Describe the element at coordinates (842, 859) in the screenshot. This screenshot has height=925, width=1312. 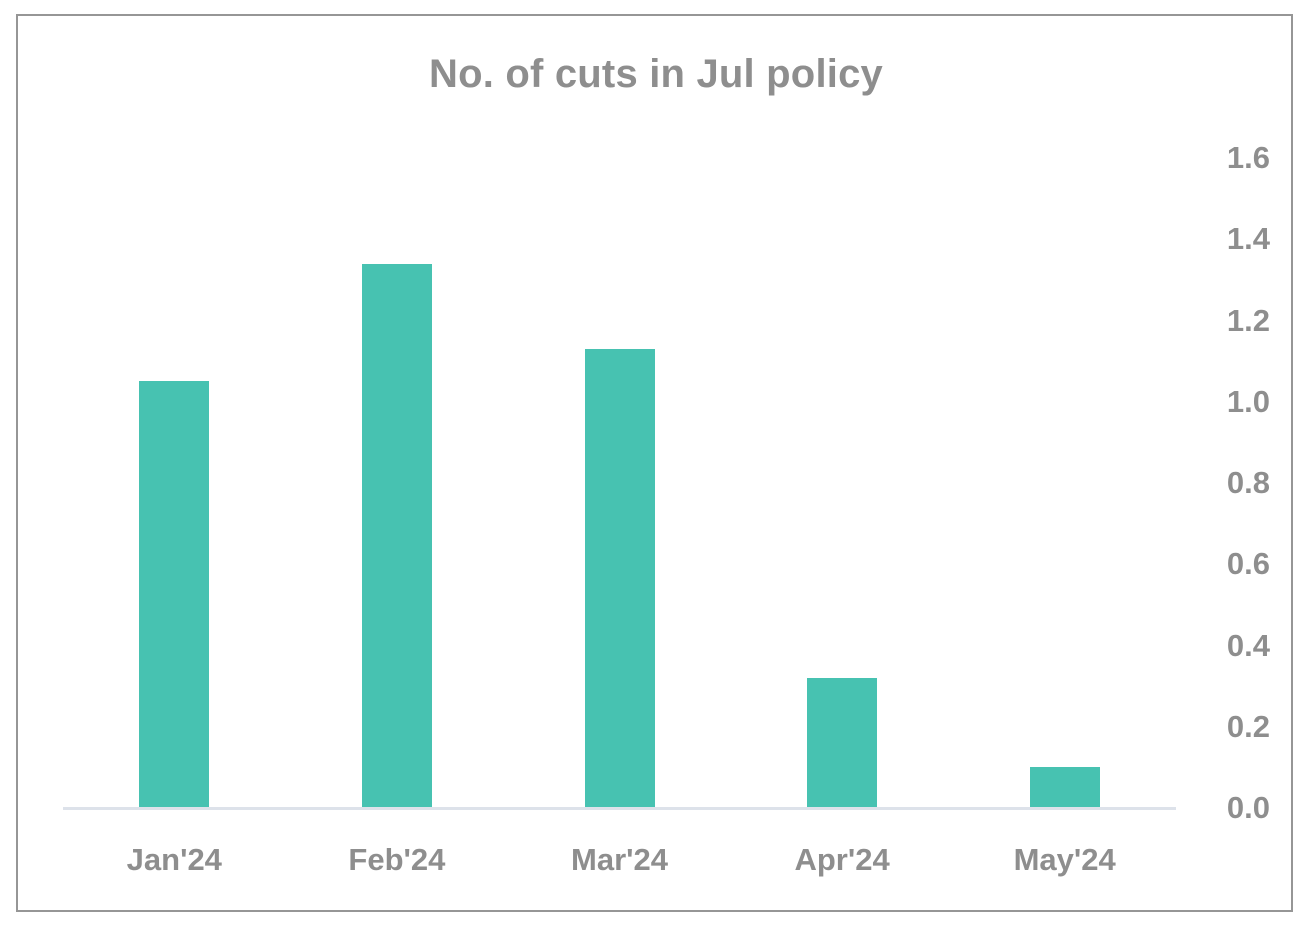
I see `x-tick-label: Apr'24` at that location.